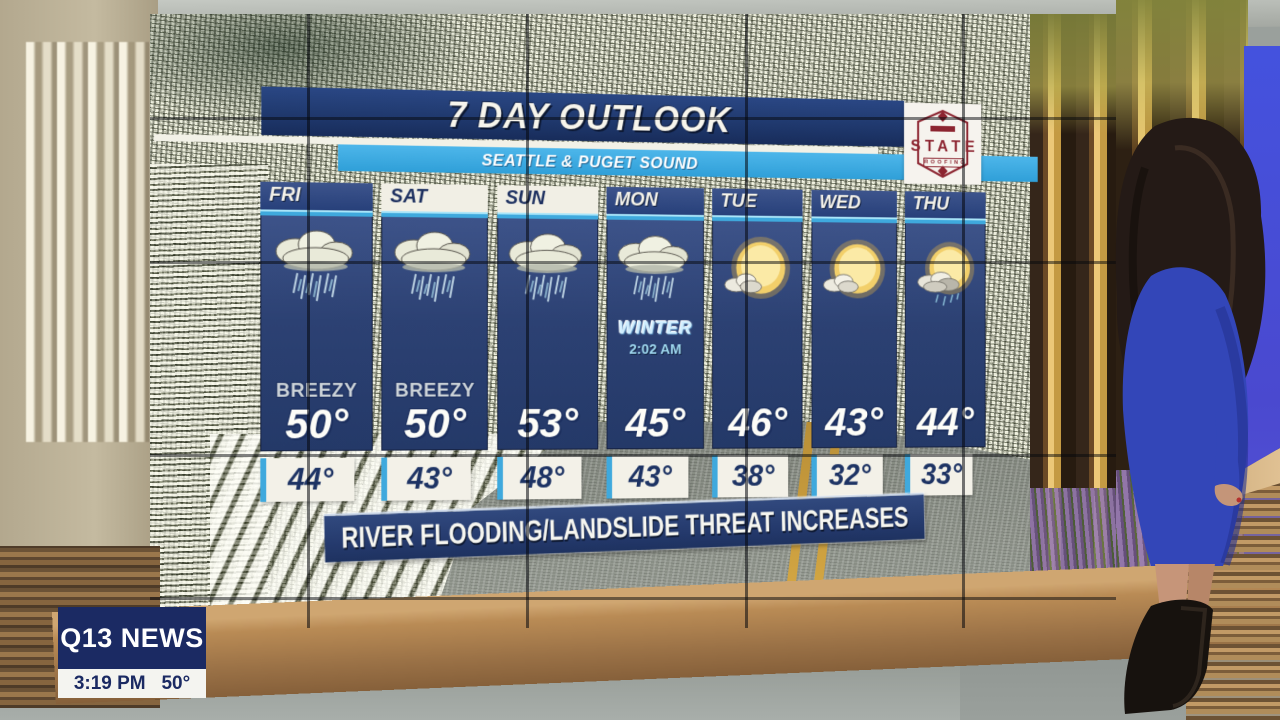  I want to click on forecast-day-column: TUE, so click(757, 343).